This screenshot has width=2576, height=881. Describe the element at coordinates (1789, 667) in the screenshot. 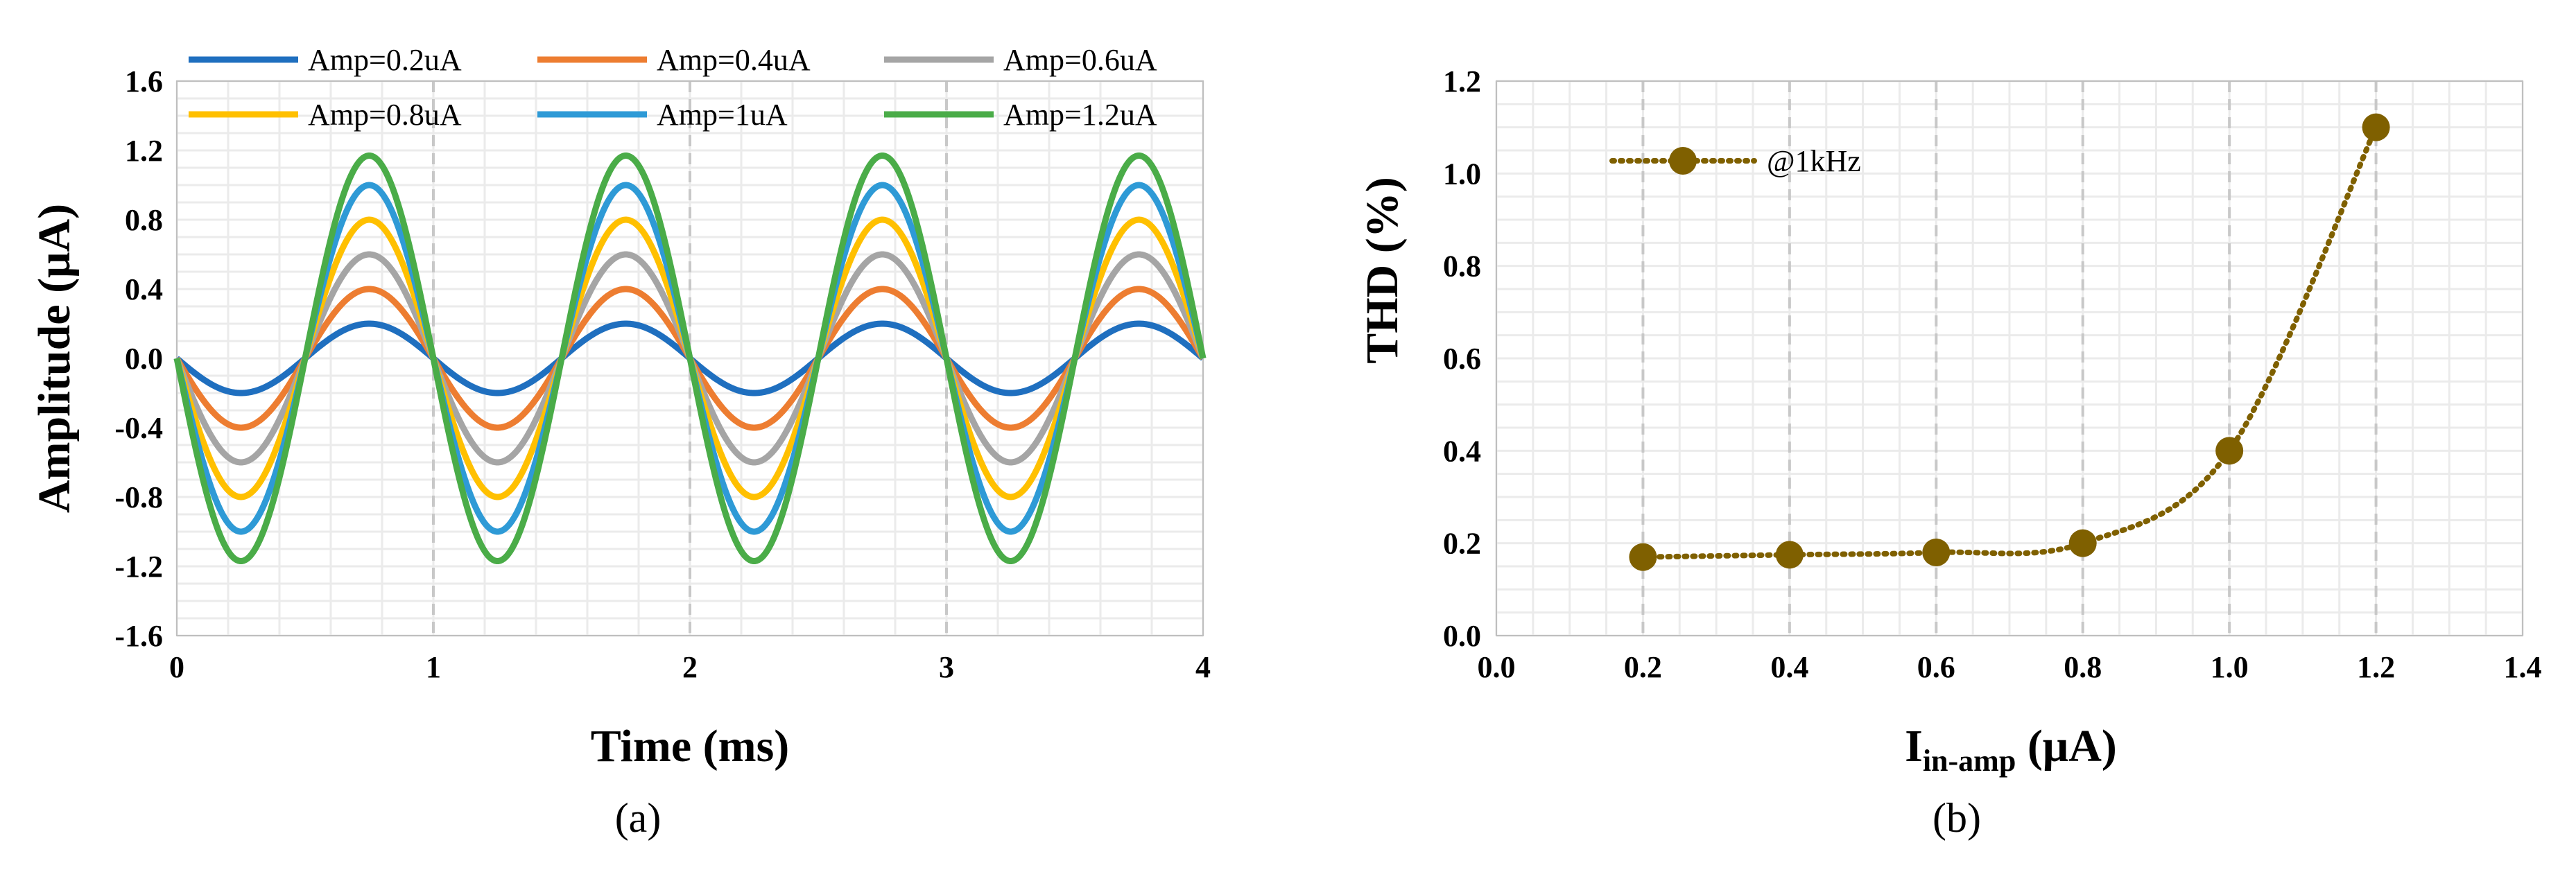

I see `panel-b-x-tick-label: 0.4` at that location.